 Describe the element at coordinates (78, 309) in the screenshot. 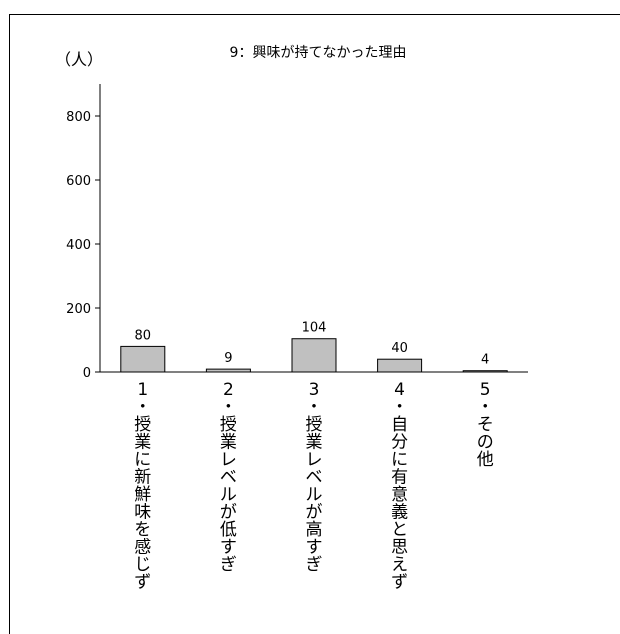

I see `y-tick-label: 200` at that location.